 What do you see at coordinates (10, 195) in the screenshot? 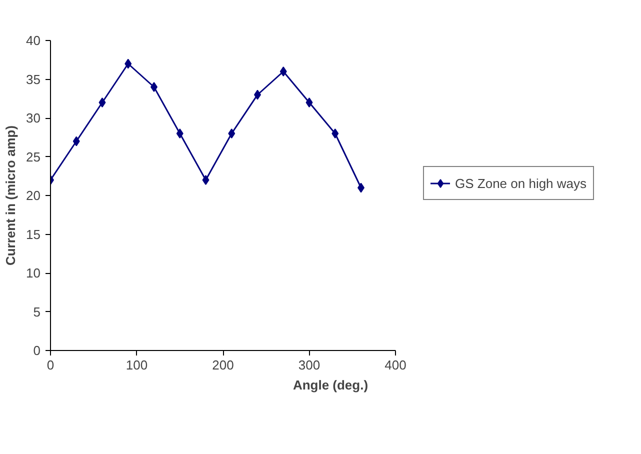
I see `y-axis-title: Current in (micro amp)` at bounding box center [10, 195].